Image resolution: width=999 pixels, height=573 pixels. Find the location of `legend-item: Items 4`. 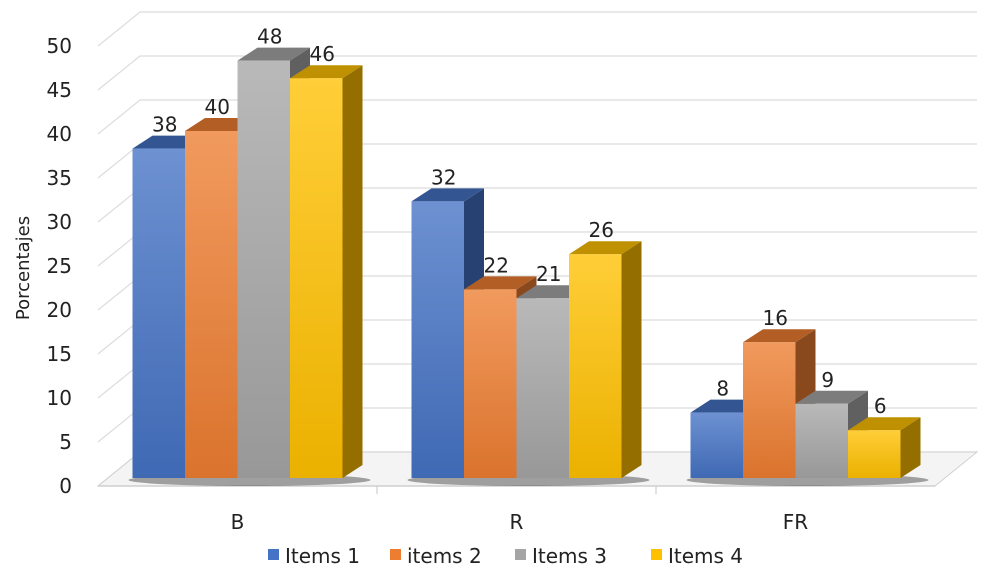

legend-item: Items 4 is located at coordinates (697, 556).